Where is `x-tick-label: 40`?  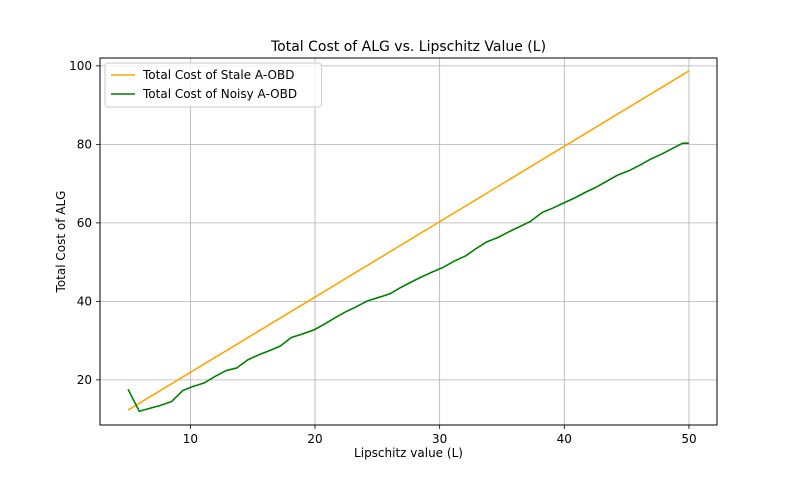 x-tick-label: 40 is located at coordinates (564, 439).